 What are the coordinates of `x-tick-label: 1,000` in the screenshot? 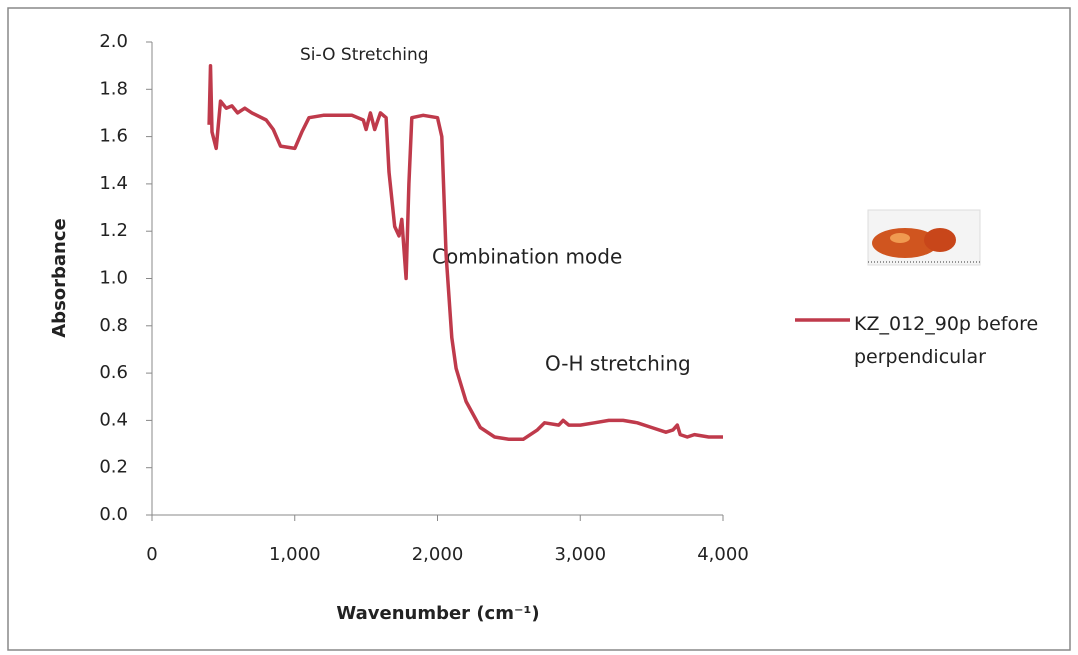 It's located at (295, 554).